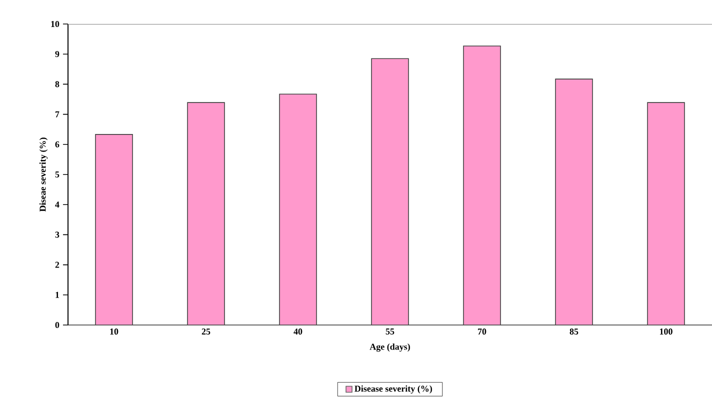  Describe the element at coordinates (58, 295) in the screenshot. I see `y-tick-label: 1` at that location.